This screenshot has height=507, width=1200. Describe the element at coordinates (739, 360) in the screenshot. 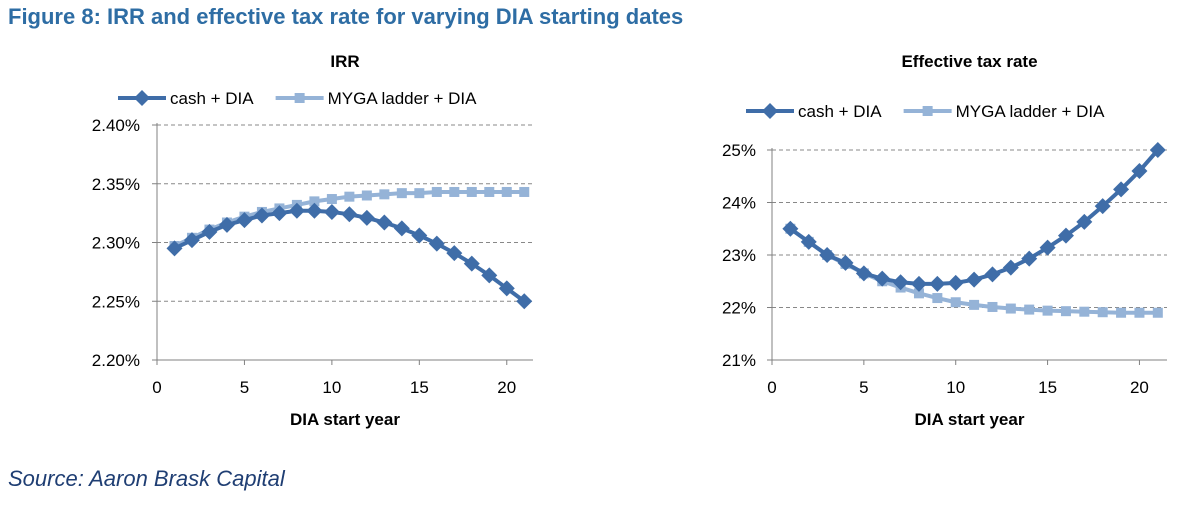

I see `y-tick-label: 21%` at that location.